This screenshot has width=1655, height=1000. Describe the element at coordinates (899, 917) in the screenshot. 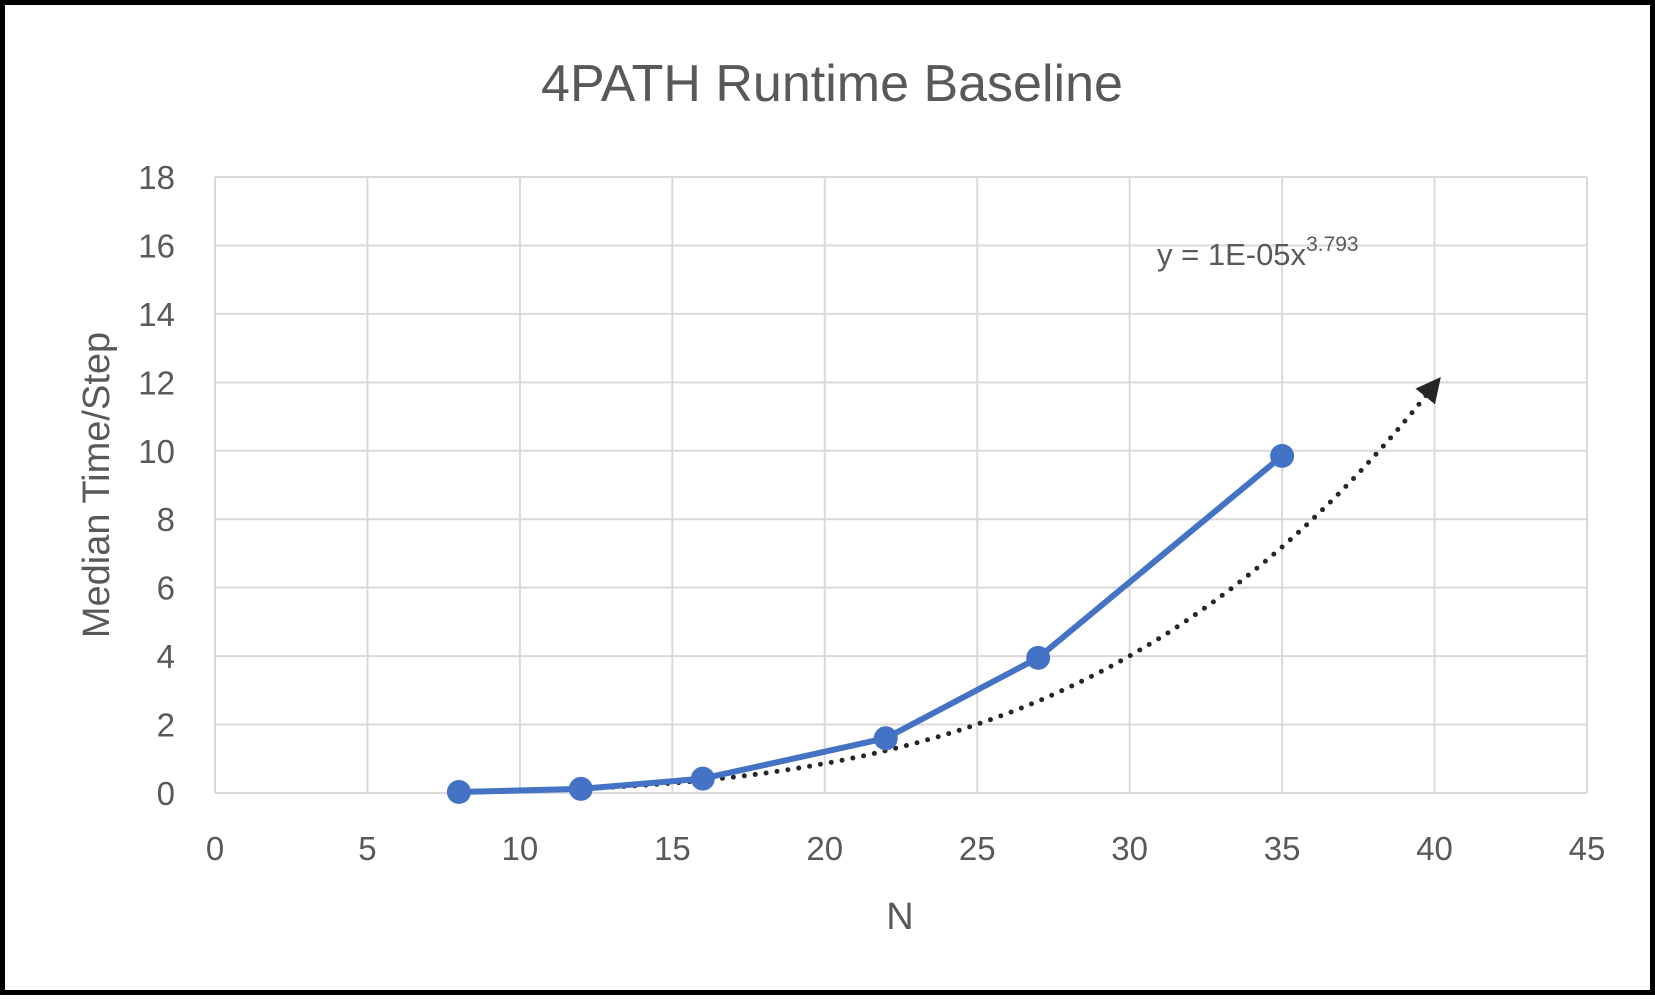

I see `x-axis-title: N` at that location.